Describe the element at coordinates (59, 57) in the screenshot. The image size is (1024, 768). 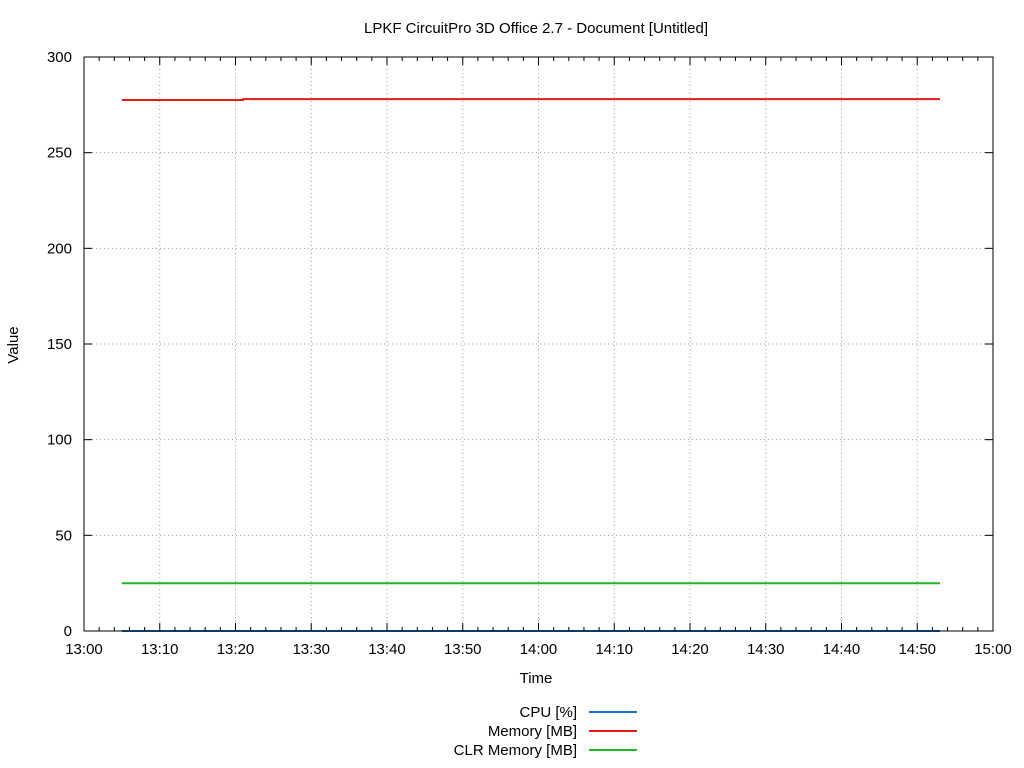
I see `y-tick-label: 300` at that location.